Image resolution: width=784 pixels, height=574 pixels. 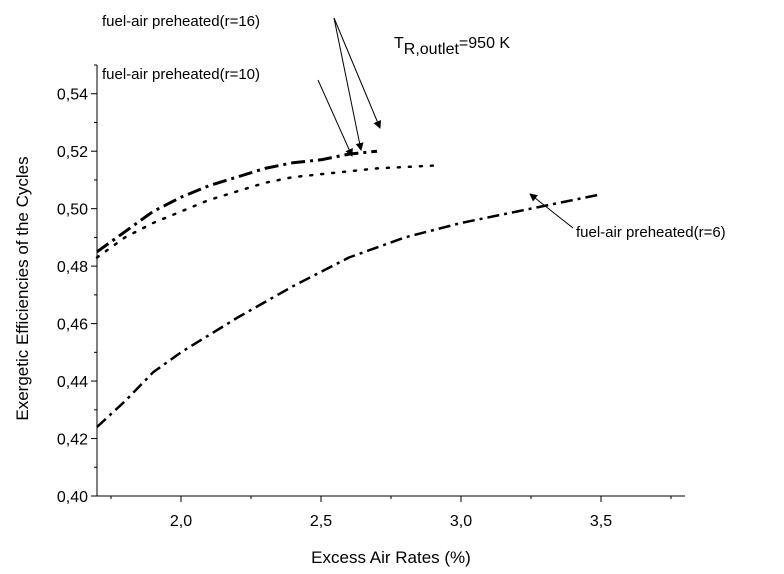 I want to click on condition-annotation: TR,outlet=950 K, so click(x=452, y=46).